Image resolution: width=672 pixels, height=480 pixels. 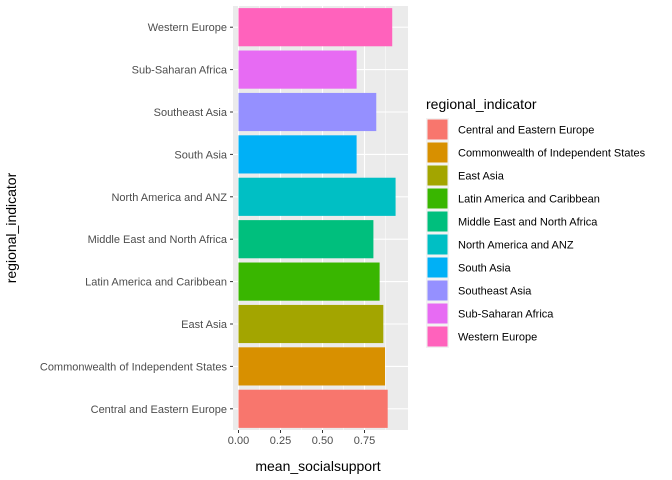 What do you see at coordinates (317, 196) in the screenshot?
I see `bar-north-america-and-anz` at bounding box center [317, 196].